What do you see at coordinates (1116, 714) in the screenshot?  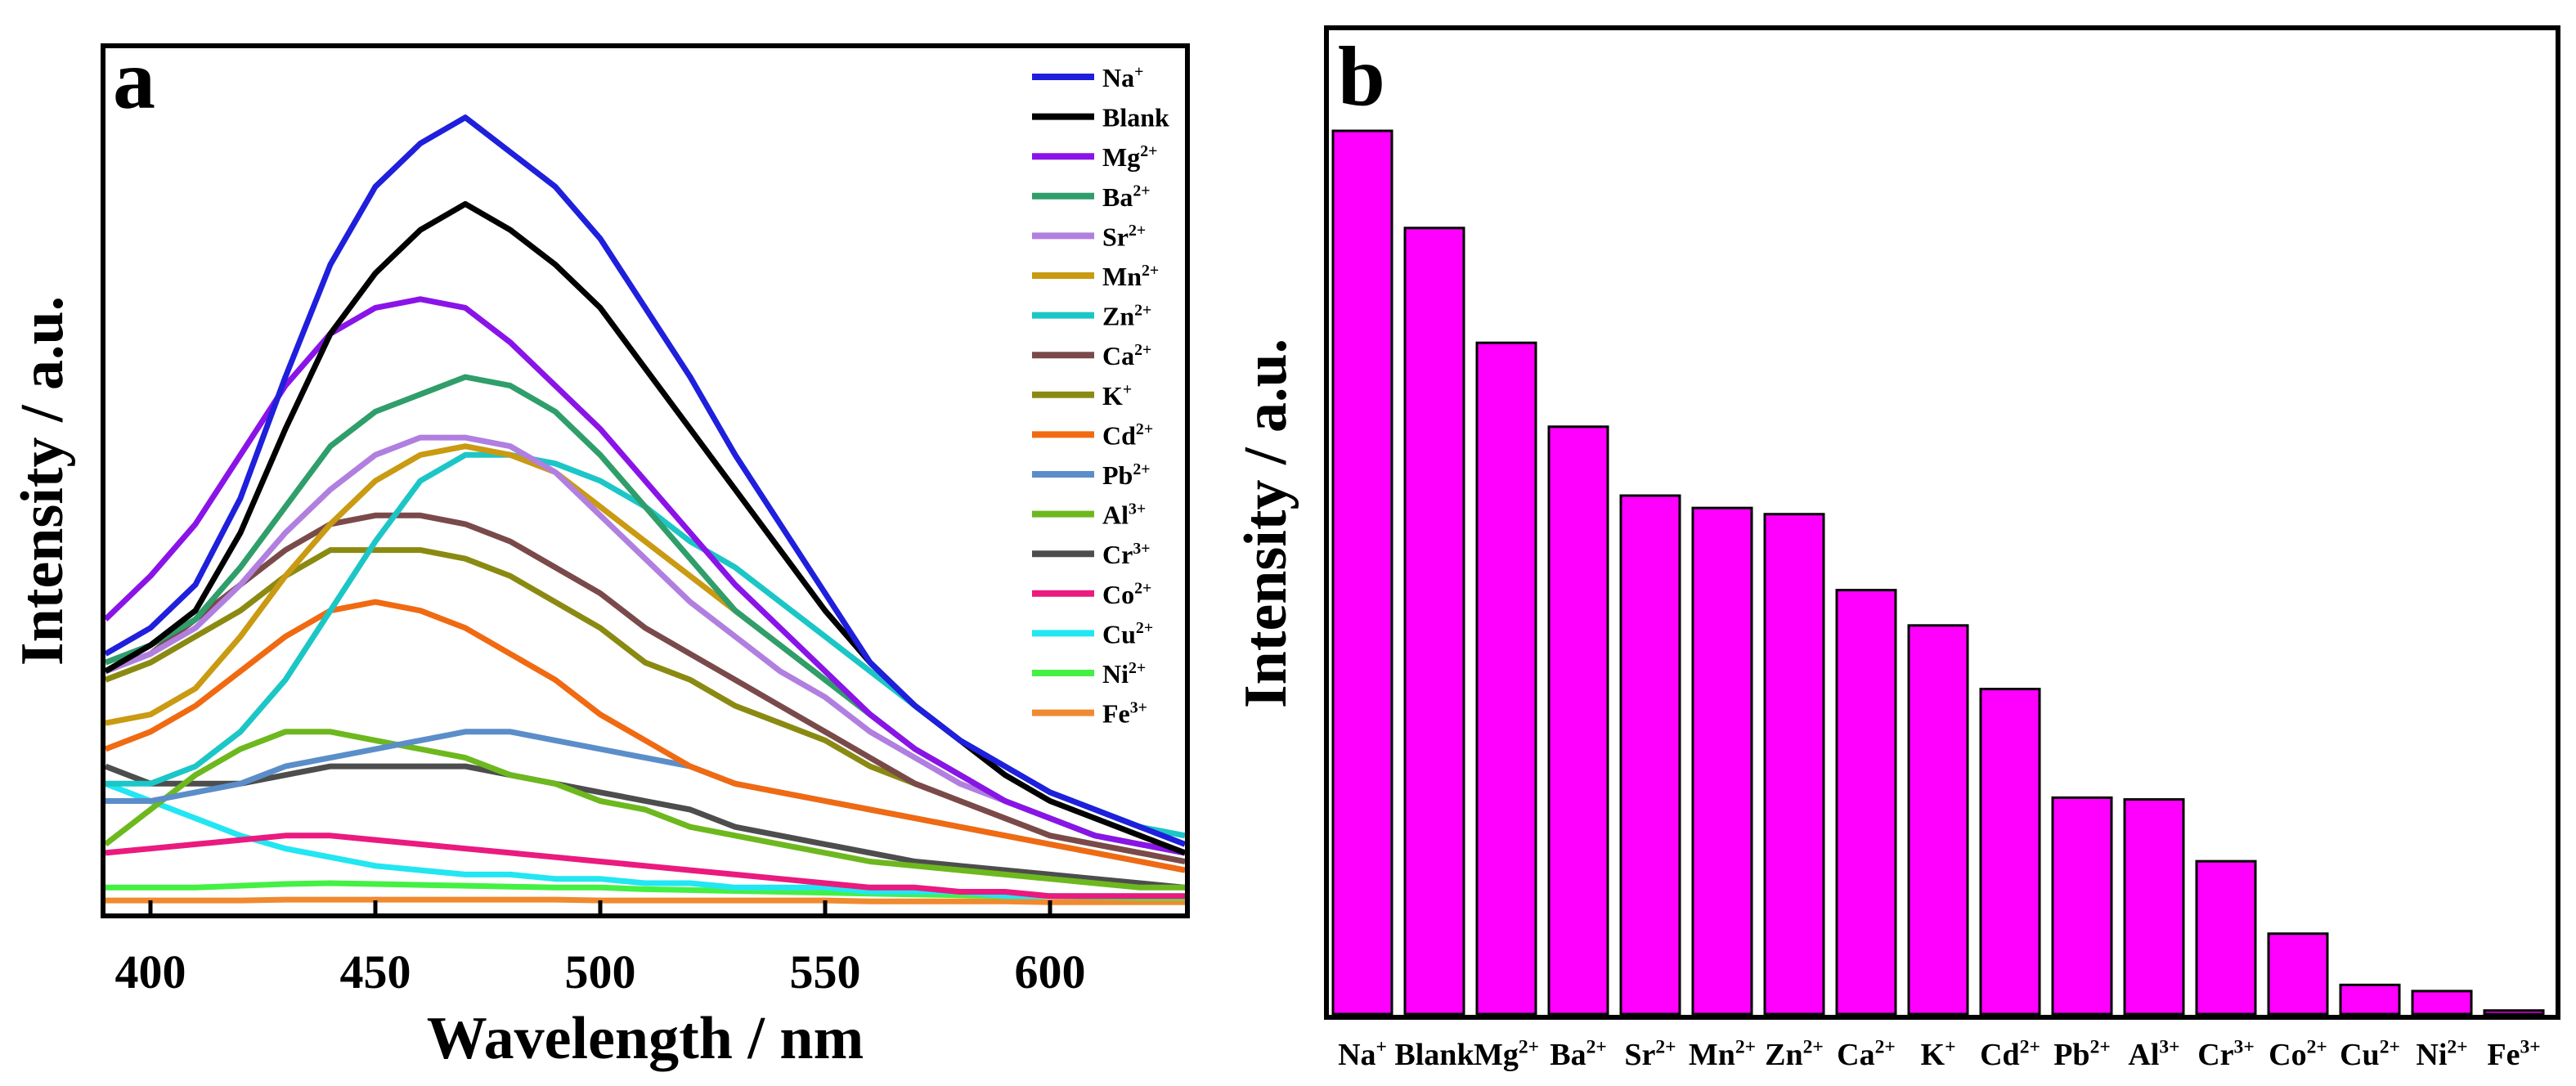 I see `legend-label-fe3p-name: Fe` at bounding box center [1116, 714].